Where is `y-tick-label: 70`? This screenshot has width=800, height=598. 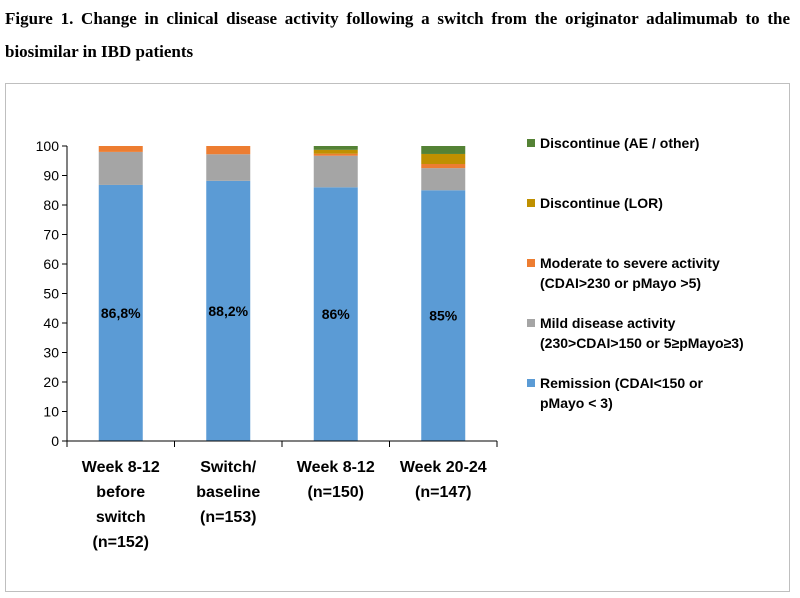
y-tick-label: 70 is located at coordinates (51, 235).